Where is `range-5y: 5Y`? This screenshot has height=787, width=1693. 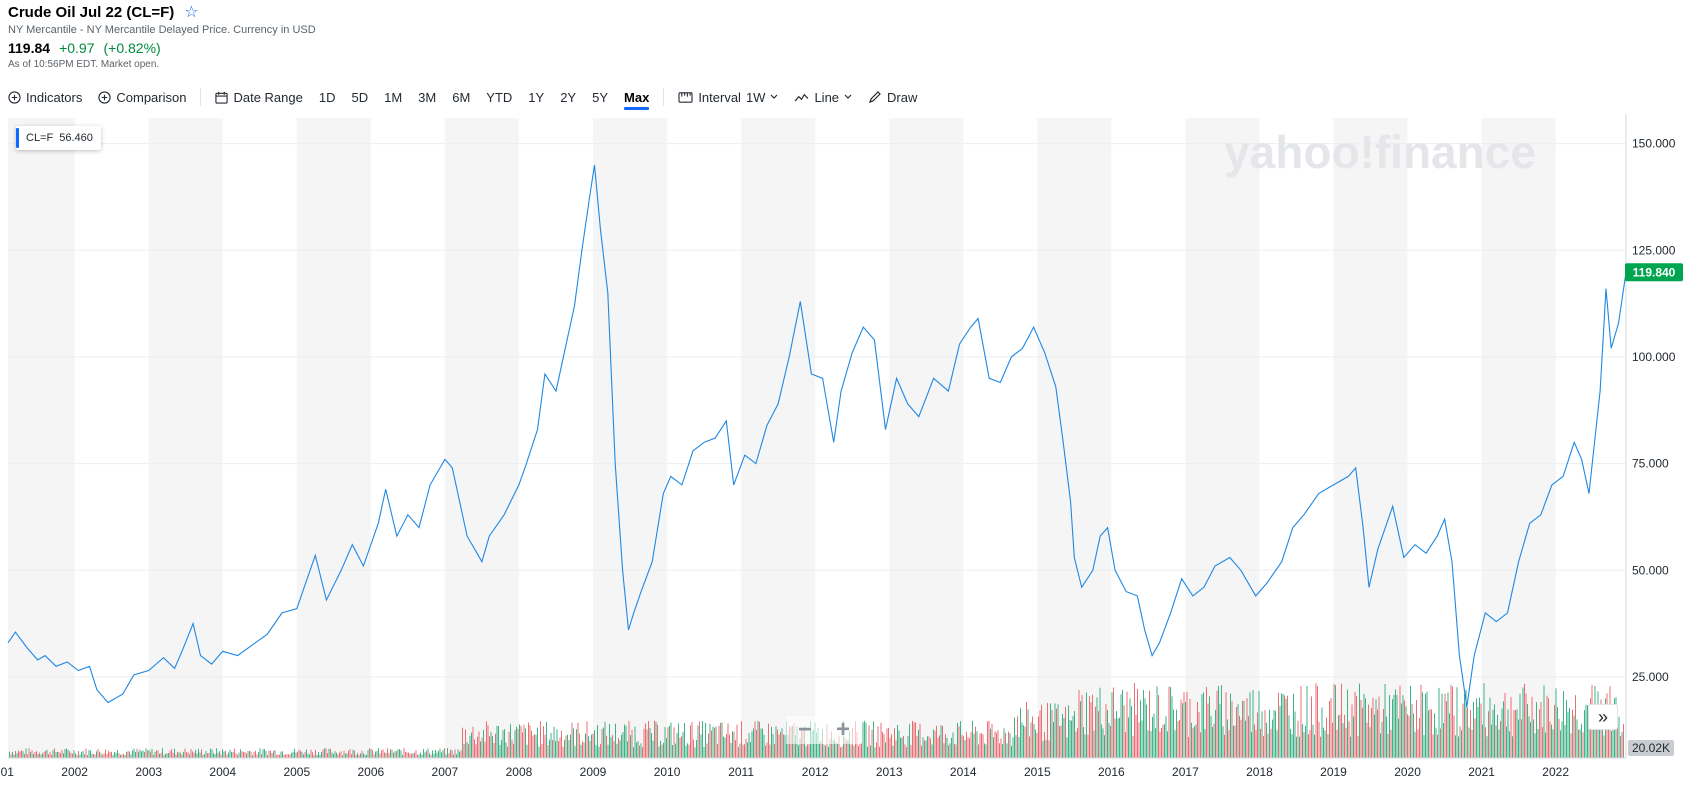
range-5y: 5Y is located at coordinates (600, 97).